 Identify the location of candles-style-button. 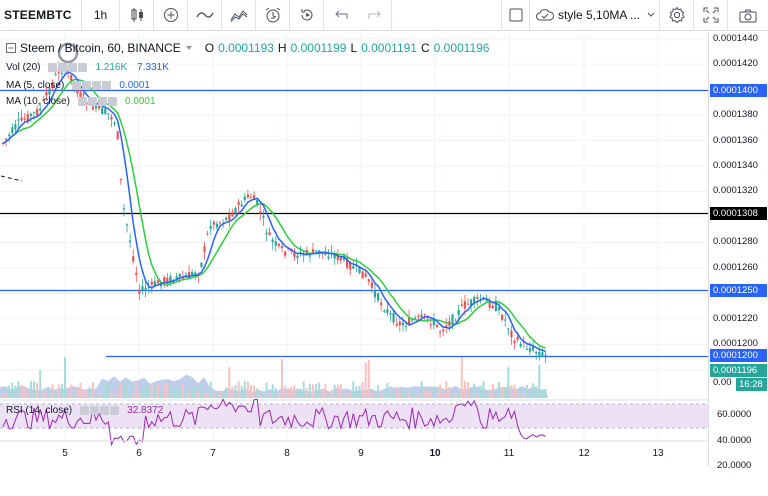
(137, 15).